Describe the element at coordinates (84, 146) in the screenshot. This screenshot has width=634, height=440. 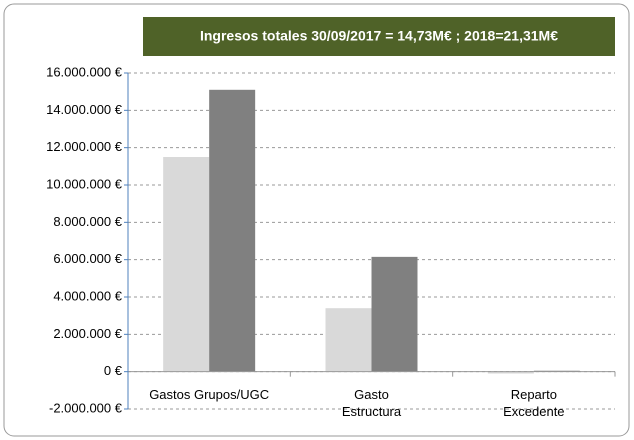
I see `y-tick-label: 12.000.000 €` at that location.